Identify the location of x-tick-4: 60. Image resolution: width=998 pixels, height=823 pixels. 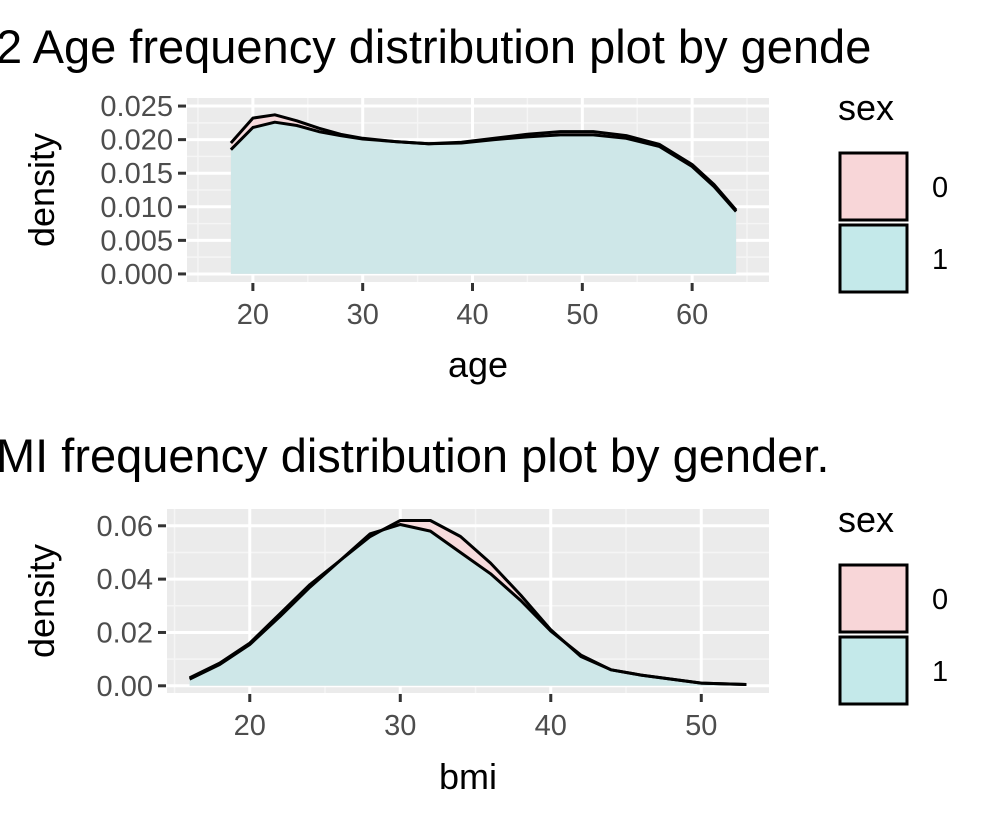
(692, 307).